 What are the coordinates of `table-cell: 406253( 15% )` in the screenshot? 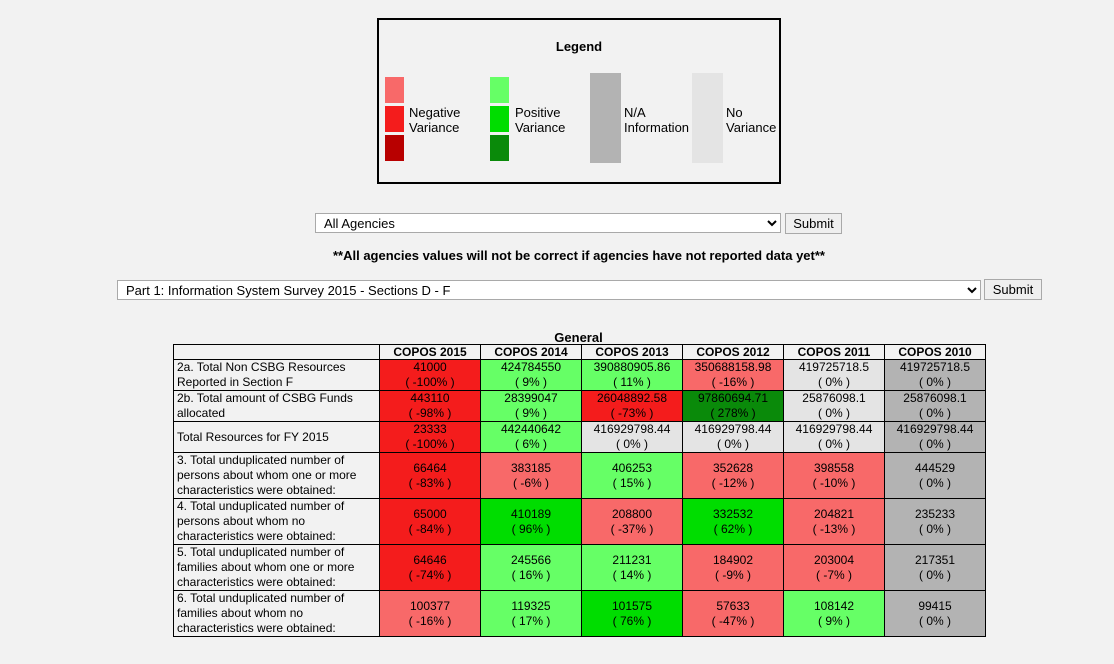 It's located at (632, 475).